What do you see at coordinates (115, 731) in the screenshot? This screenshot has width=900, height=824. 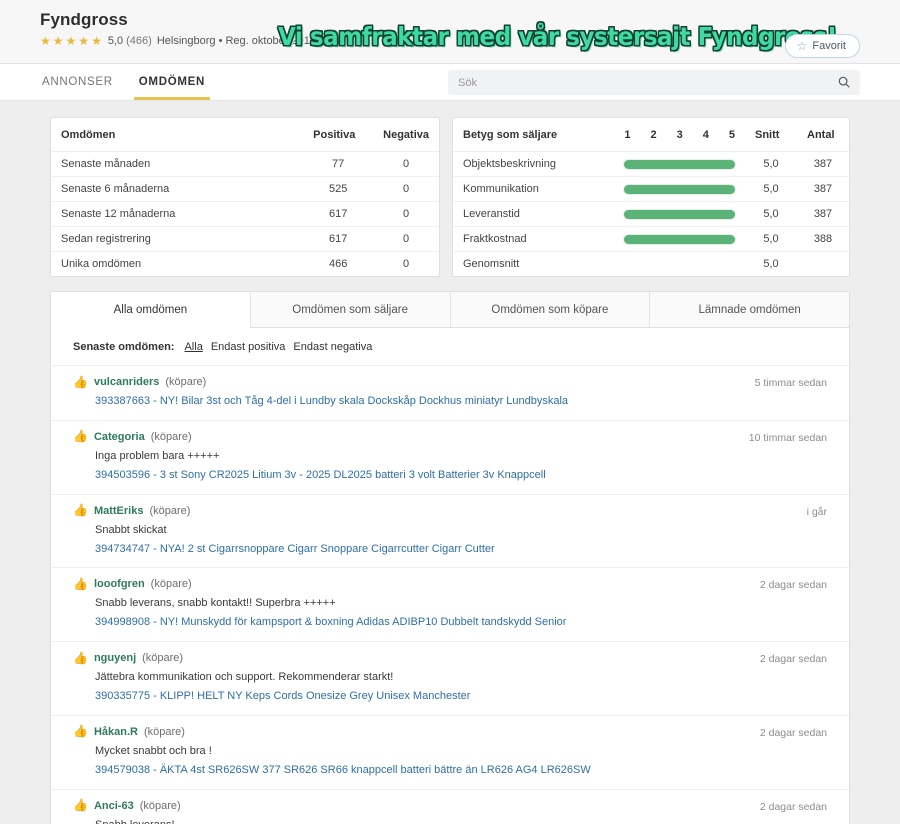 I see `review-username: Håkan.R` at bounding box center [115, 731].